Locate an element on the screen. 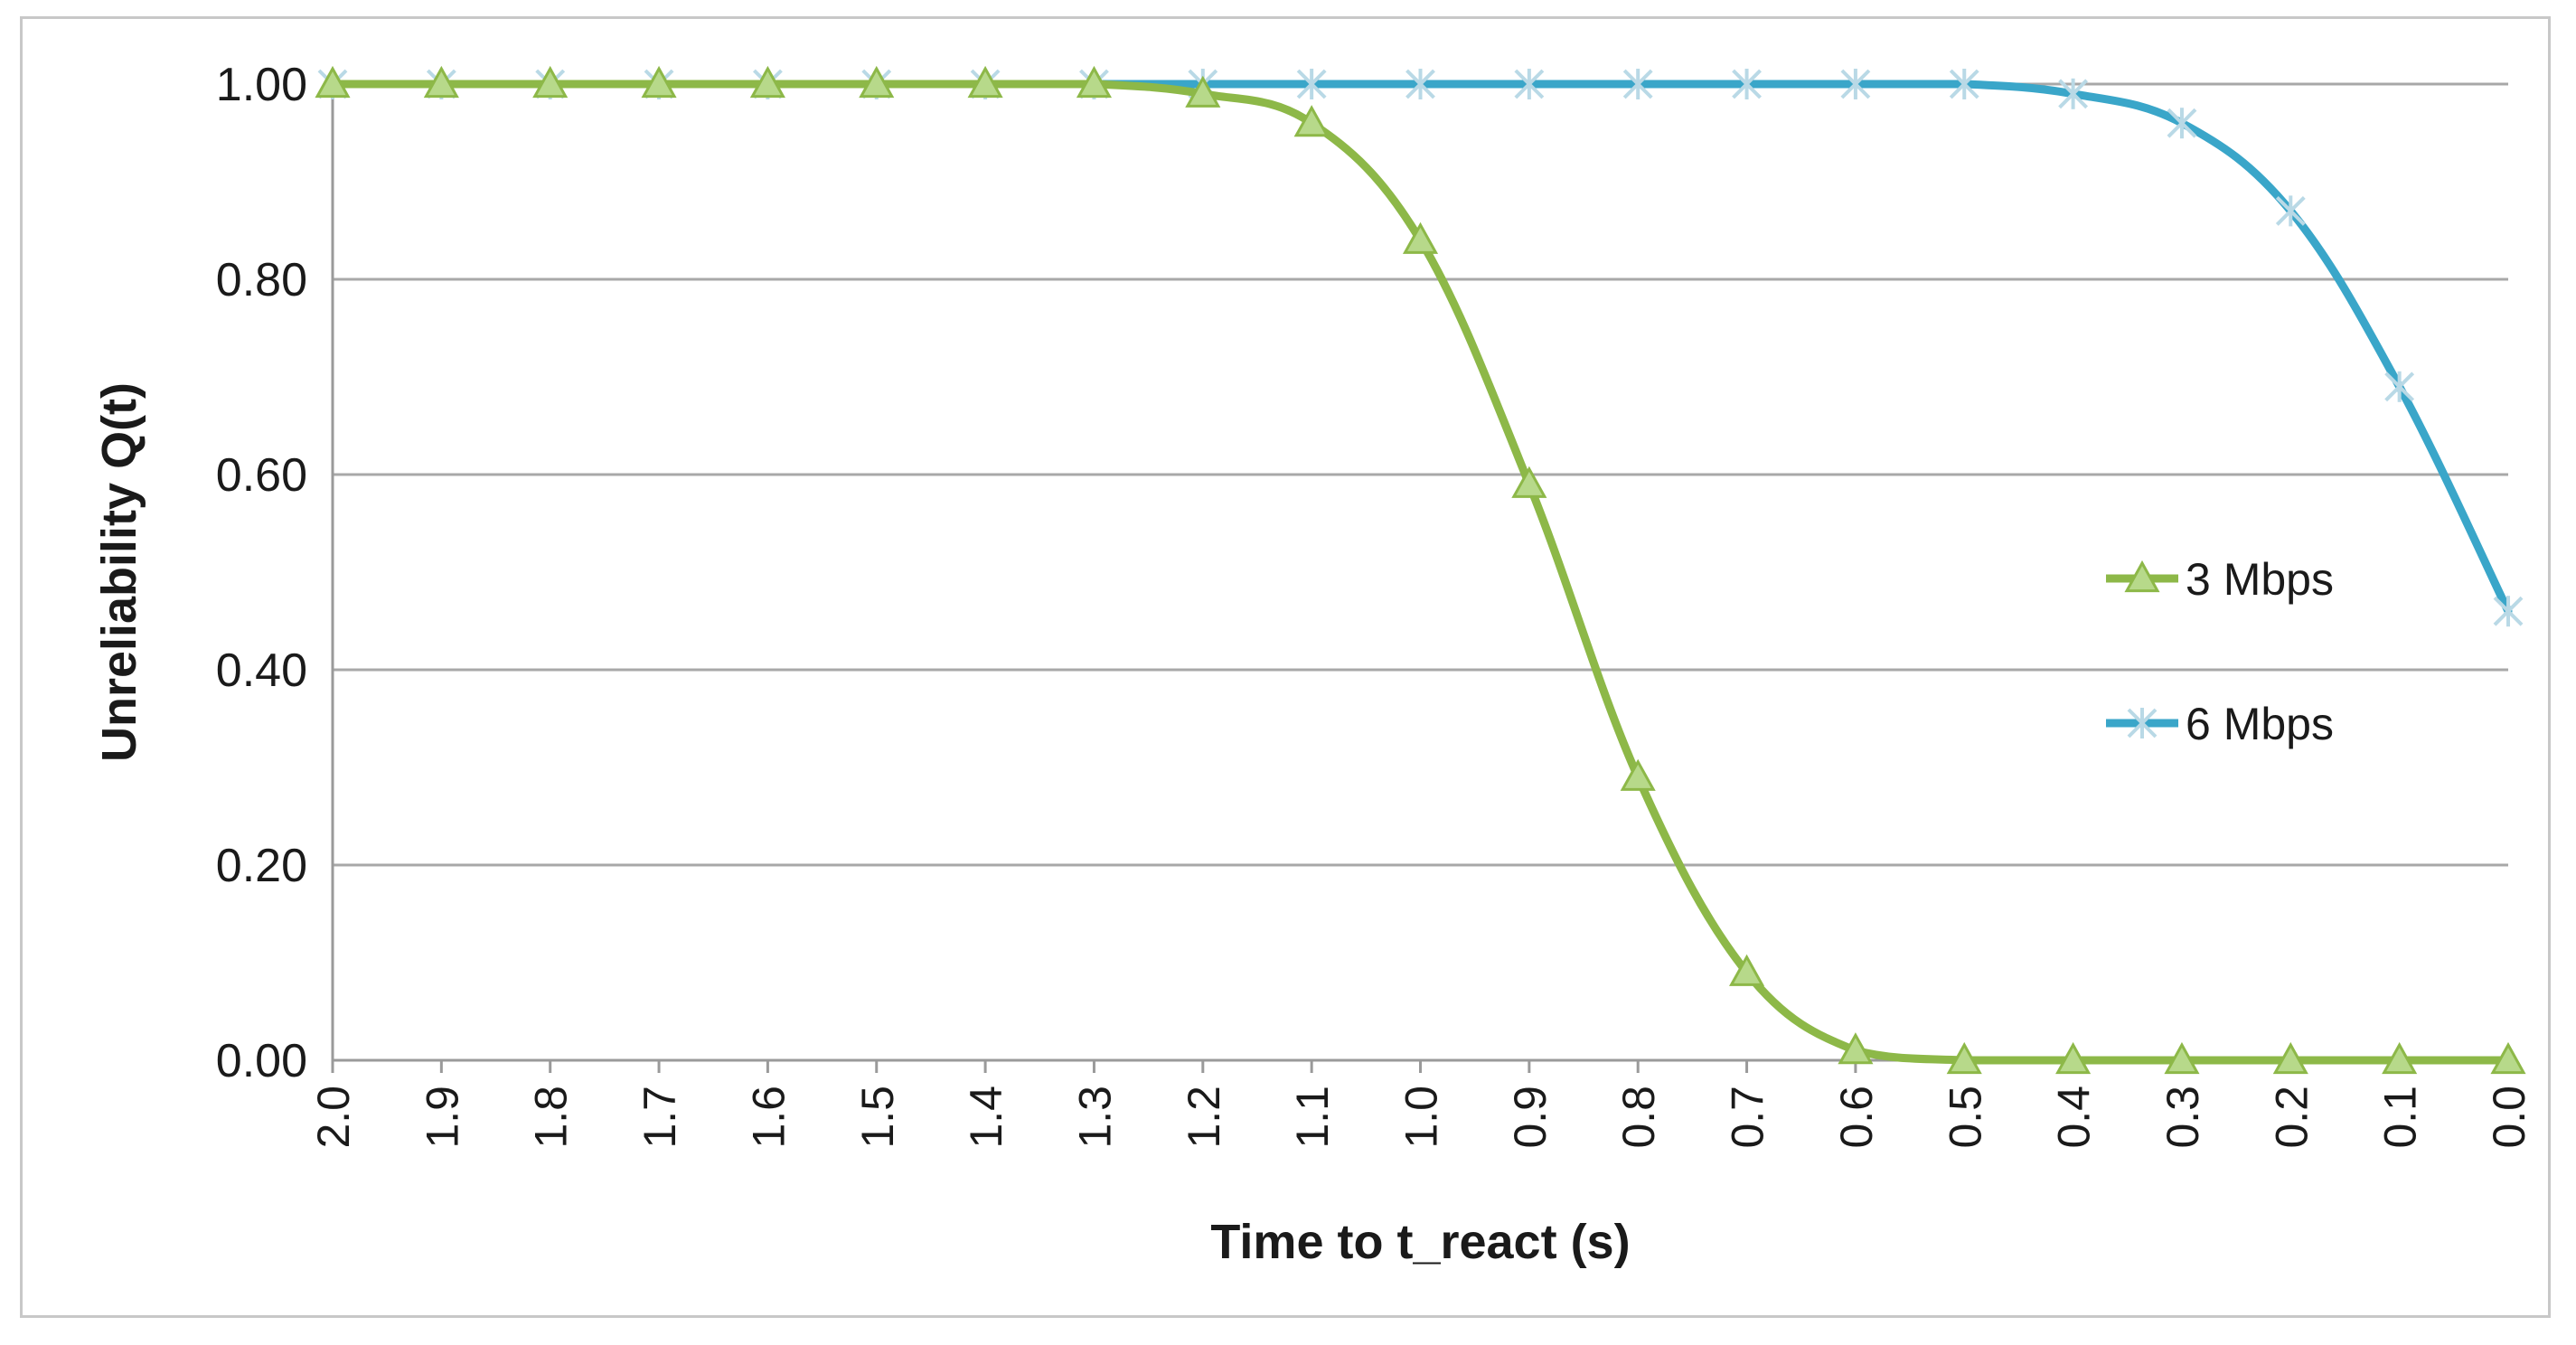  x-tick-label: 0.1 is located at coordinates (2401, 1117).